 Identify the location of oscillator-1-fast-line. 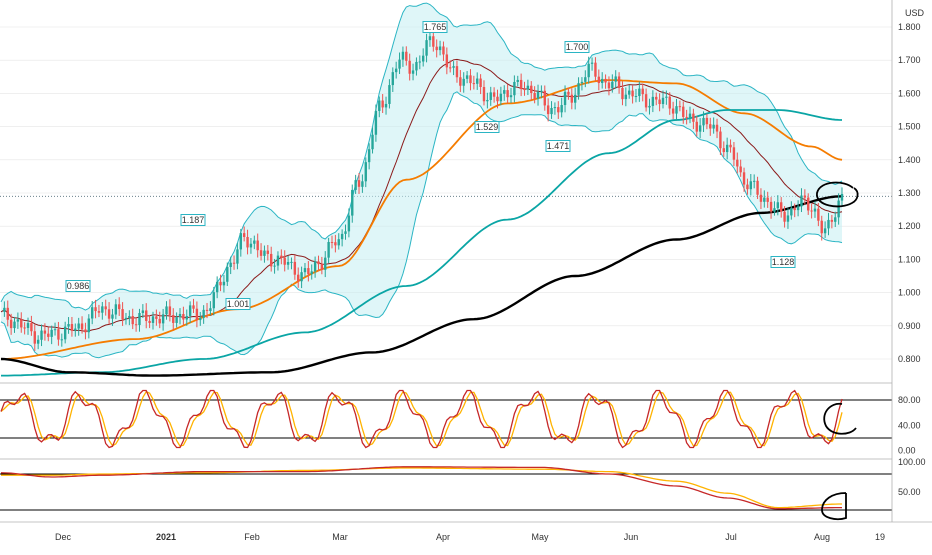
(421, 419).